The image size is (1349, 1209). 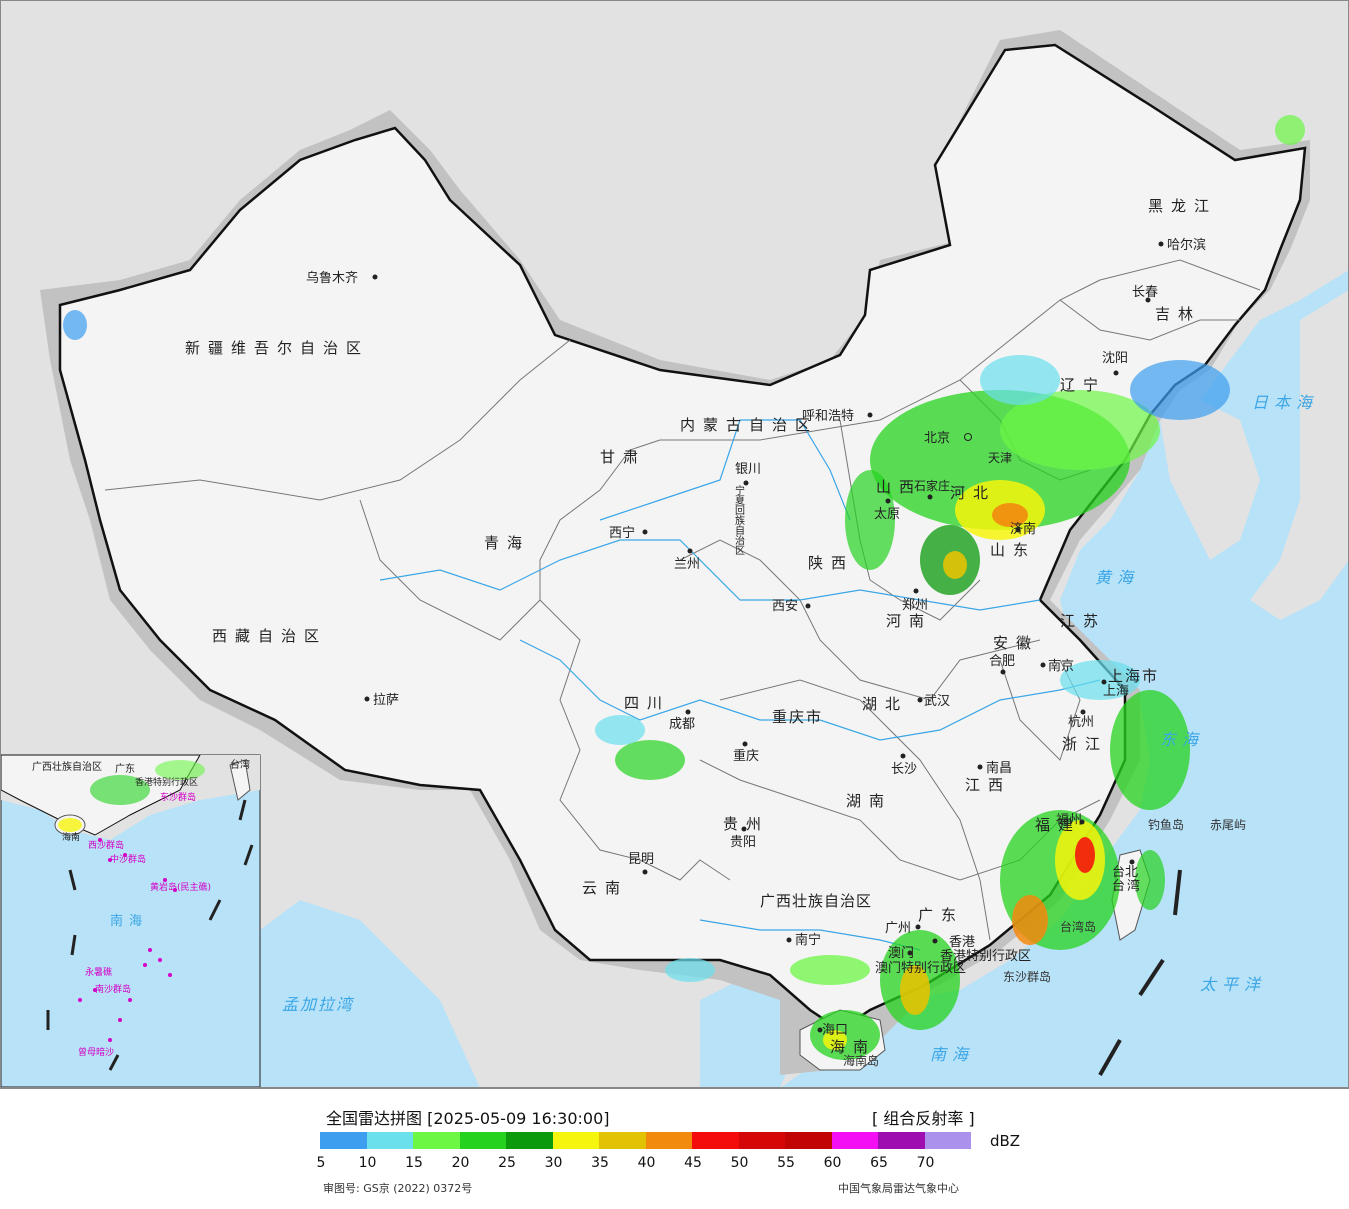 What do you see at coordinates (277, 348) in the screenshot?
I see `label-xinjiang: 新疆维吾尔自治区` at bounding box center [277, 348].